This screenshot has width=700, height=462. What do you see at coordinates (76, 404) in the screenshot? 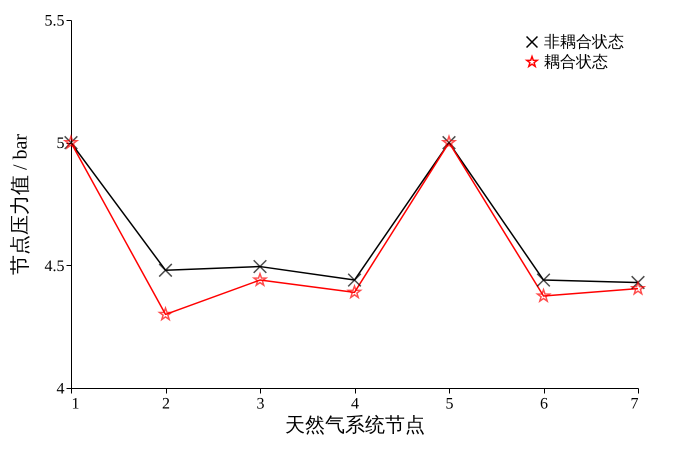
I see `x-tick-label: 1` at bounding box center [76, 404].